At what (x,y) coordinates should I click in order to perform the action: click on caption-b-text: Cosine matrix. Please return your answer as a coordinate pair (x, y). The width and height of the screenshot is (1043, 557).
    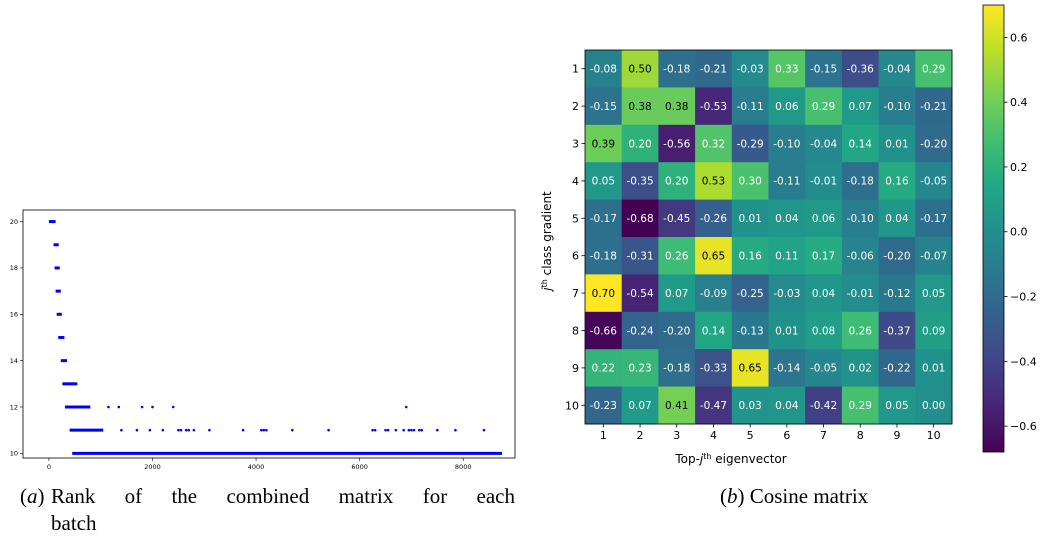
    Looking at the image, I should click on (809, 496).